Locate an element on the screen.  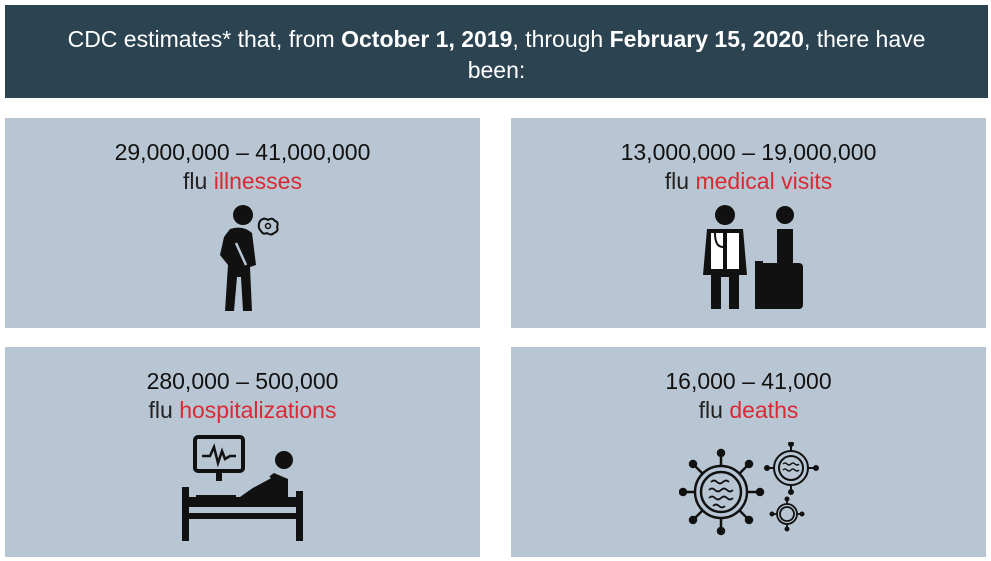
header-text-3: , there have been: is located at coordinates (696, 54).